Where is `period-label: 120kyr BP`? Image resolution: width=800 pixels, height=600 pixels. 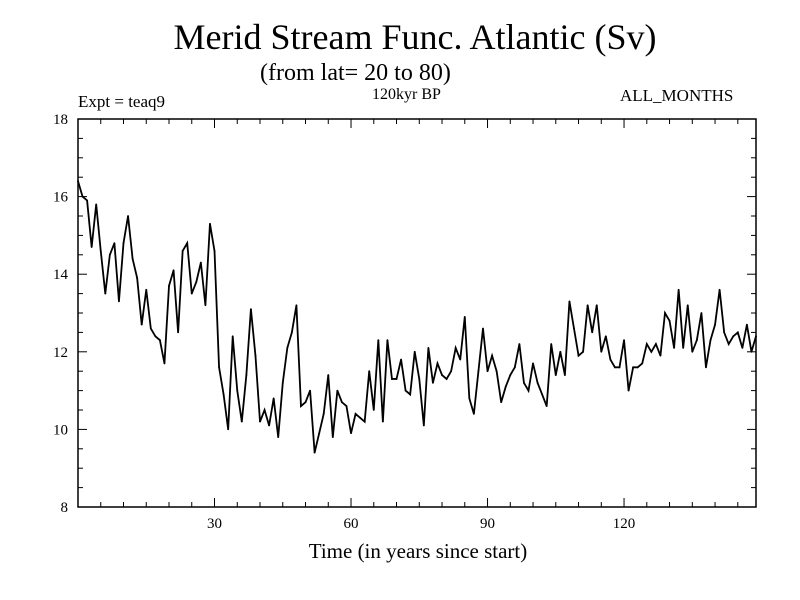 period-label: 120kyr BP is located at coordinates (406, 94).